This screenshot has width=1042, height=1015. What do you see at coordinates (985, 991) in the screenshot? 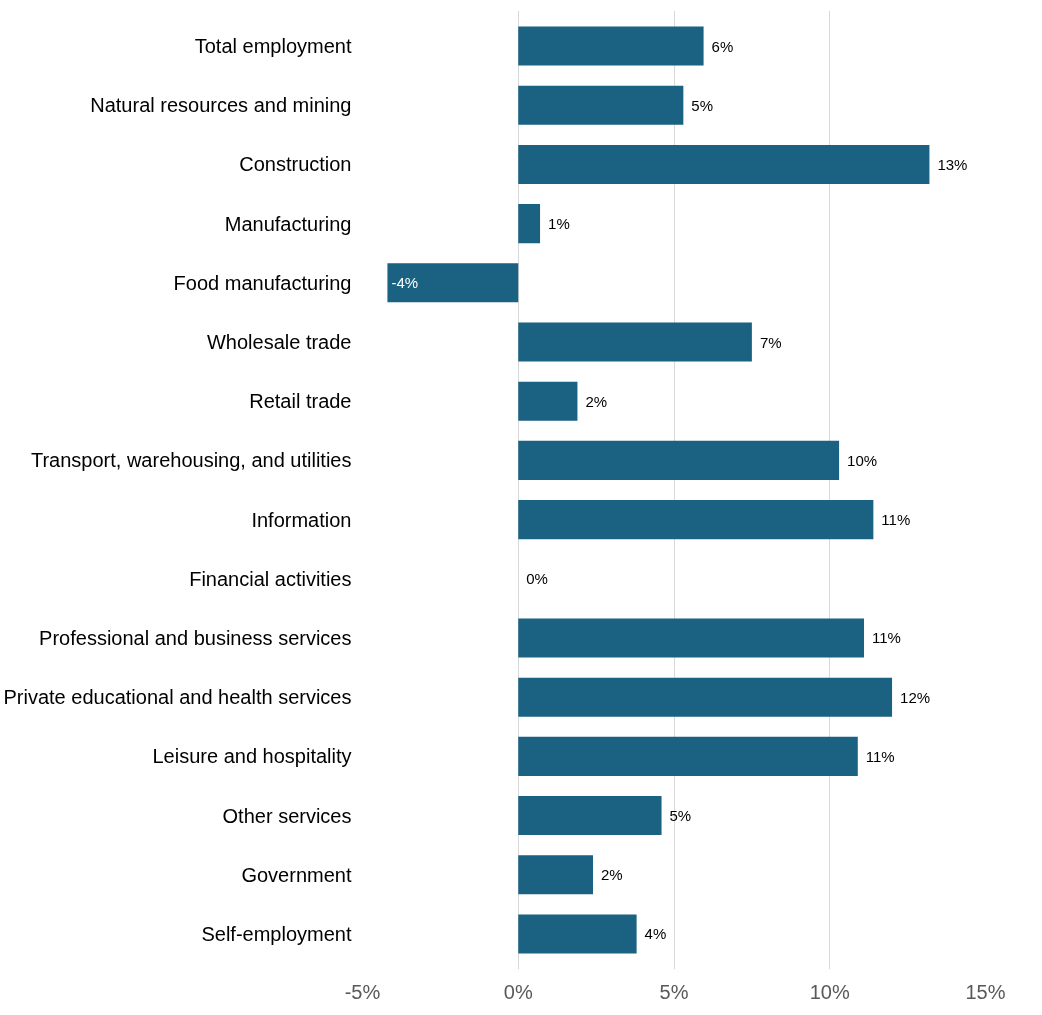
I see `x-tick-label: 15%` at bounding box center [985, 991].